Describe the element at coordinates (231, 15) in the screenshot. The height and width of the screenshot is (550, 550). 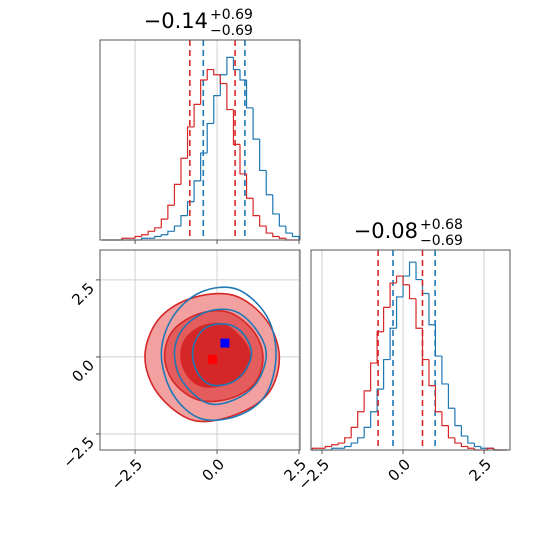
I see `panel-title-sup: +0.69` at that location.